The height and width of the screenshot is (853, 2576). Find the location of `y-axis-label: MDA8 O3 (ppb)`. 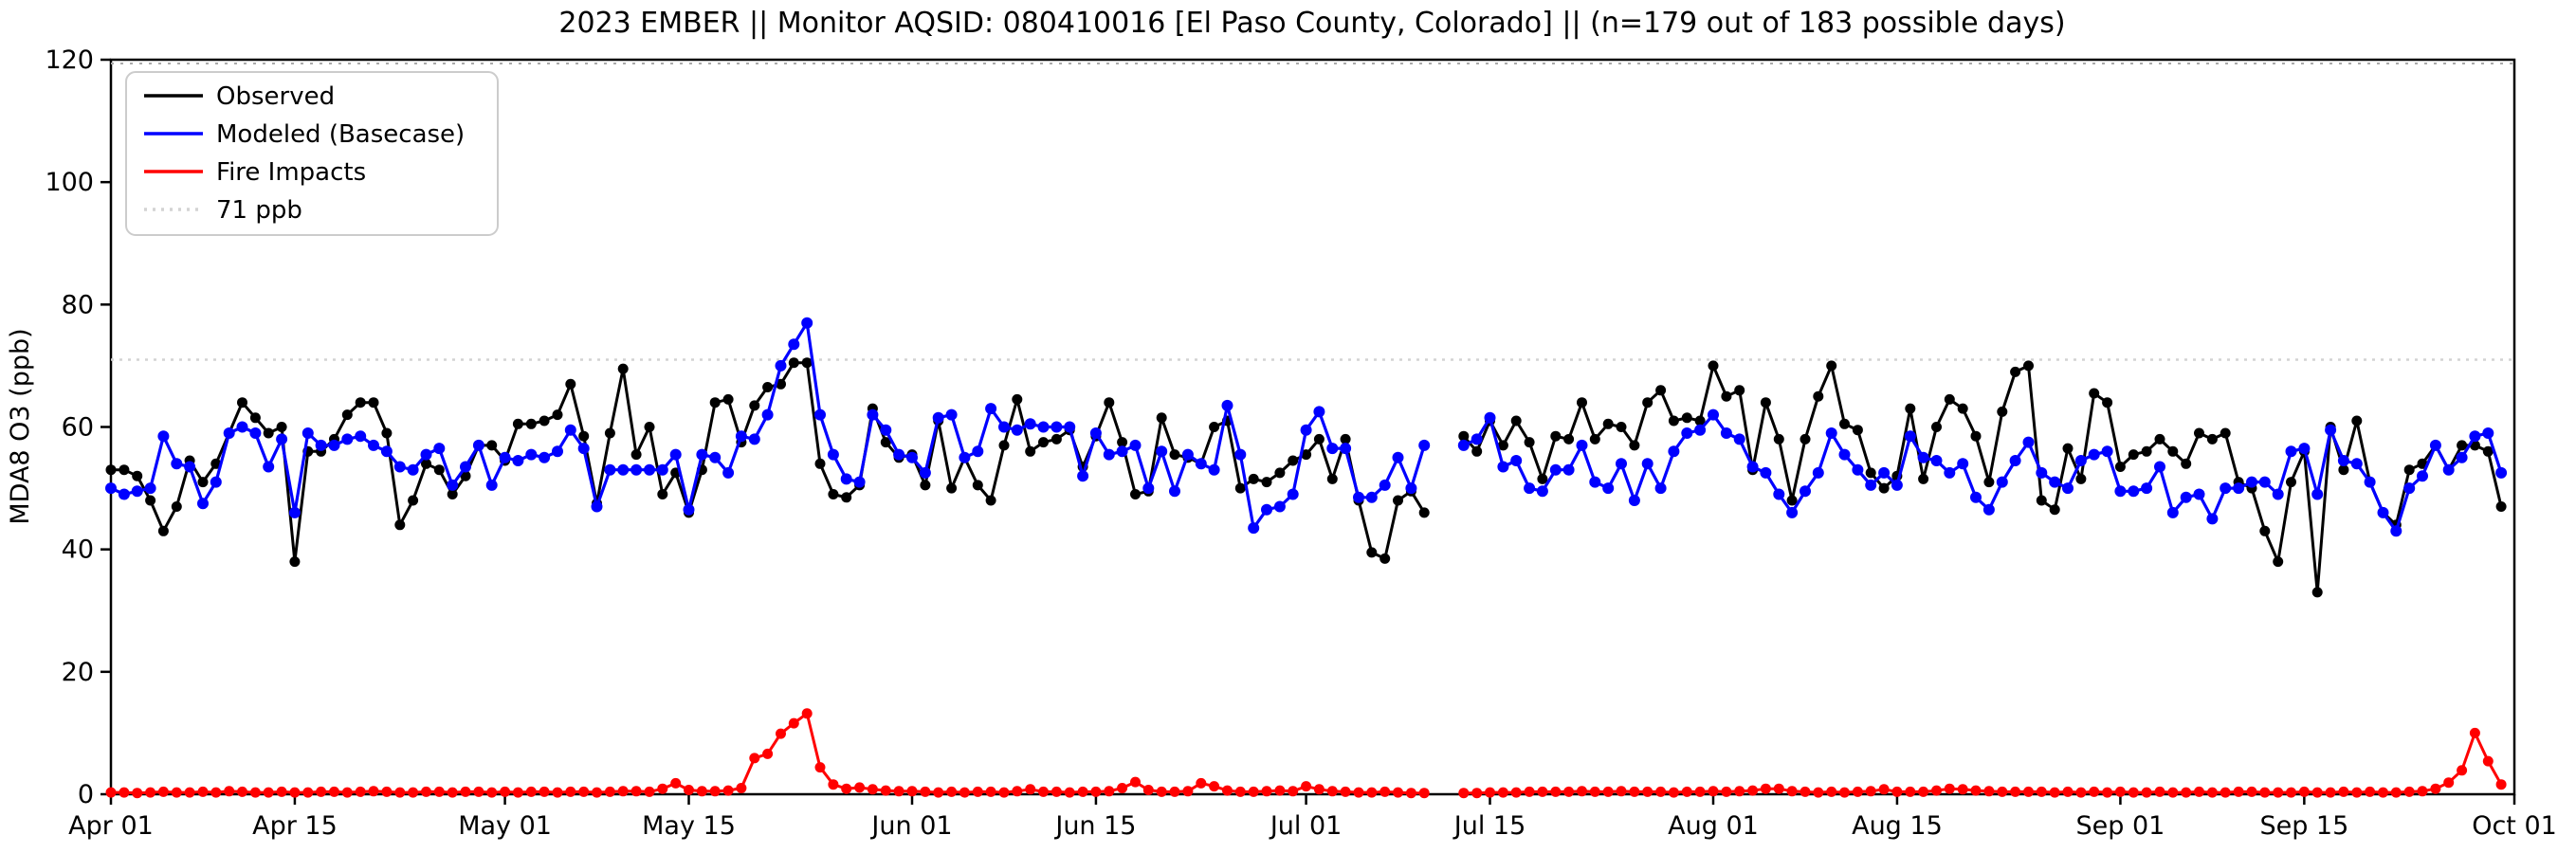

y-axis-label: MDA8 O3 (ppb) is located at coordinates (20, 426).